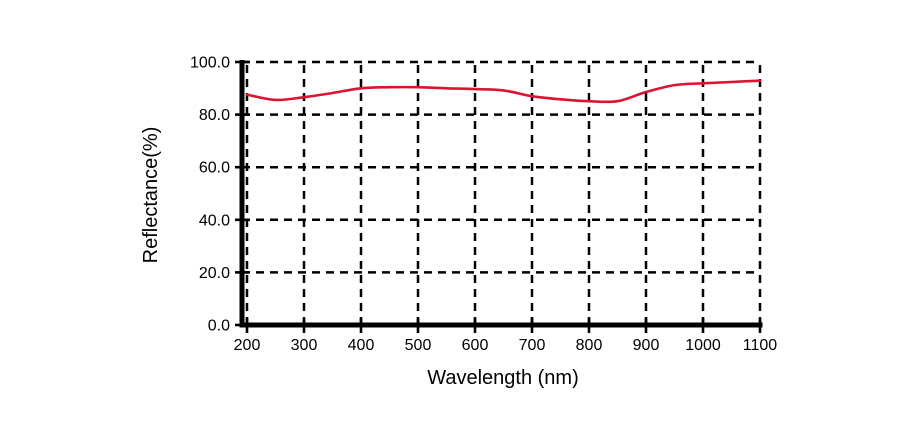  What do you see at coordinates (214, 115) in the screenshot?
I see `y-tick-label: 80.0` at bounding box center [214, 115].